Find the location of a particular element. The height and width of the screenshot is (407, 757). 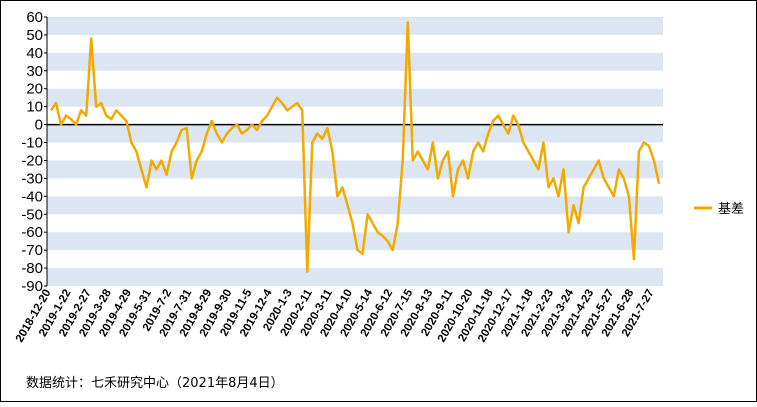

annotation: 数据统计：七禾研究中心（2021年8月4日） is located at coordinates (155, 383).